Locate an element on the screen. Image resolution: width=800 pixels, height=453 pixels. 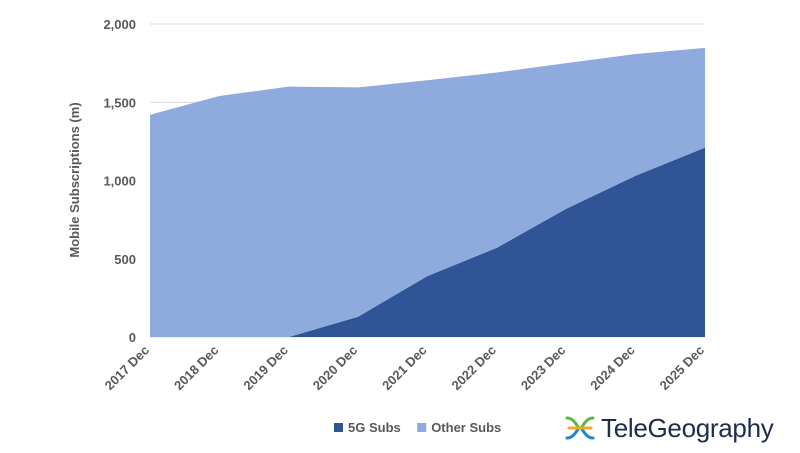
legend-label: Other Subs is located at coordinates (466, 427).